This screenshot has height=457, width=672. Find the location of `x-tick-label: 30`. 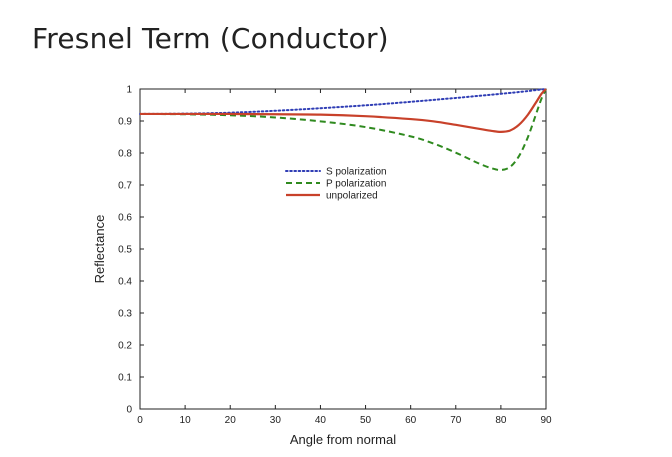

x-tick-label: 30 is located at coordinates (276, 420).